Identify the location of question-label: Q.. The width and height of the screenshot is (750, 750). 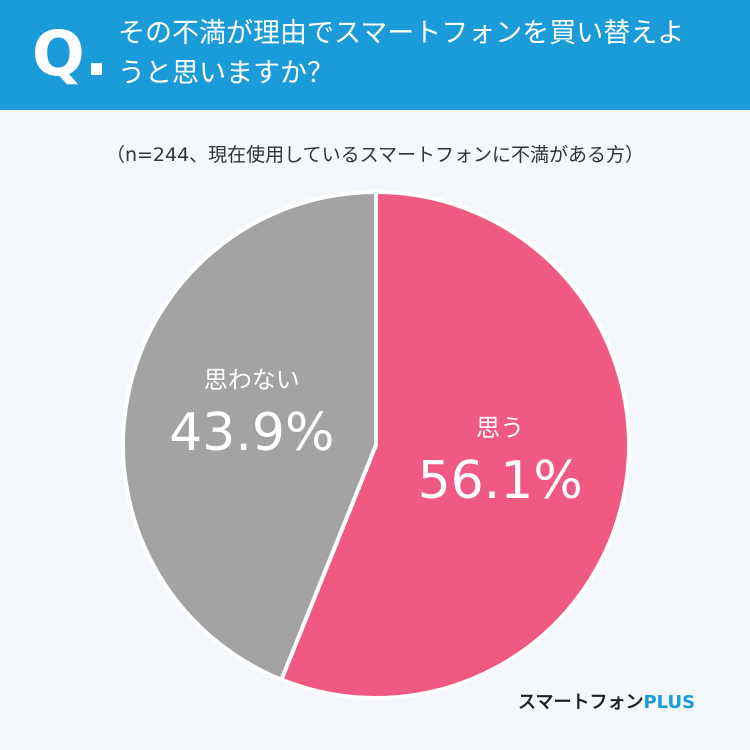
(70, 53).